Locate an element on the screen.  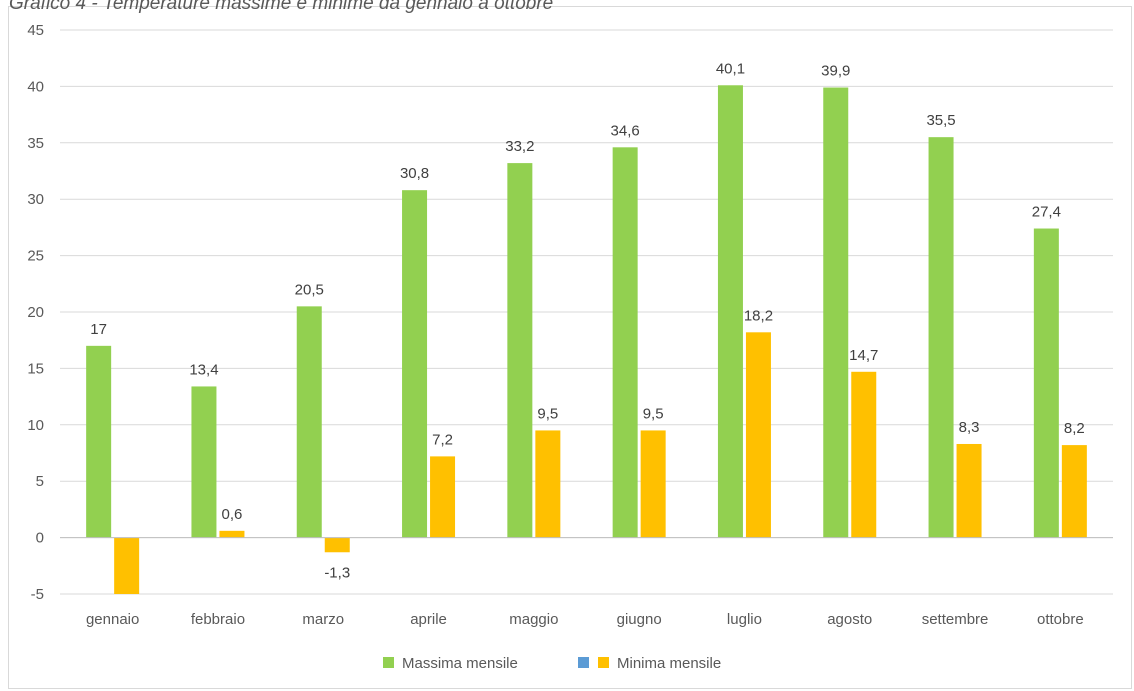
bar-min-gennaio is located at coordinates (127, 565).